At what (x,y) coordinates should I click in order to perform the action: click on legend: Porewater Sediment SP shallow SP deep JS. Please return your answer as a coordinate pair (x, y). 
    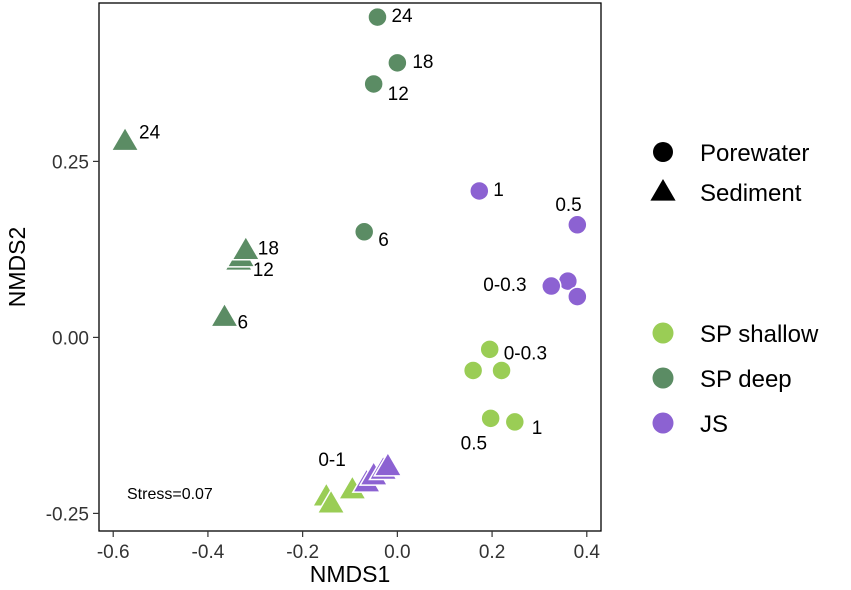
    Looking at the image, I should click on (734, 289).